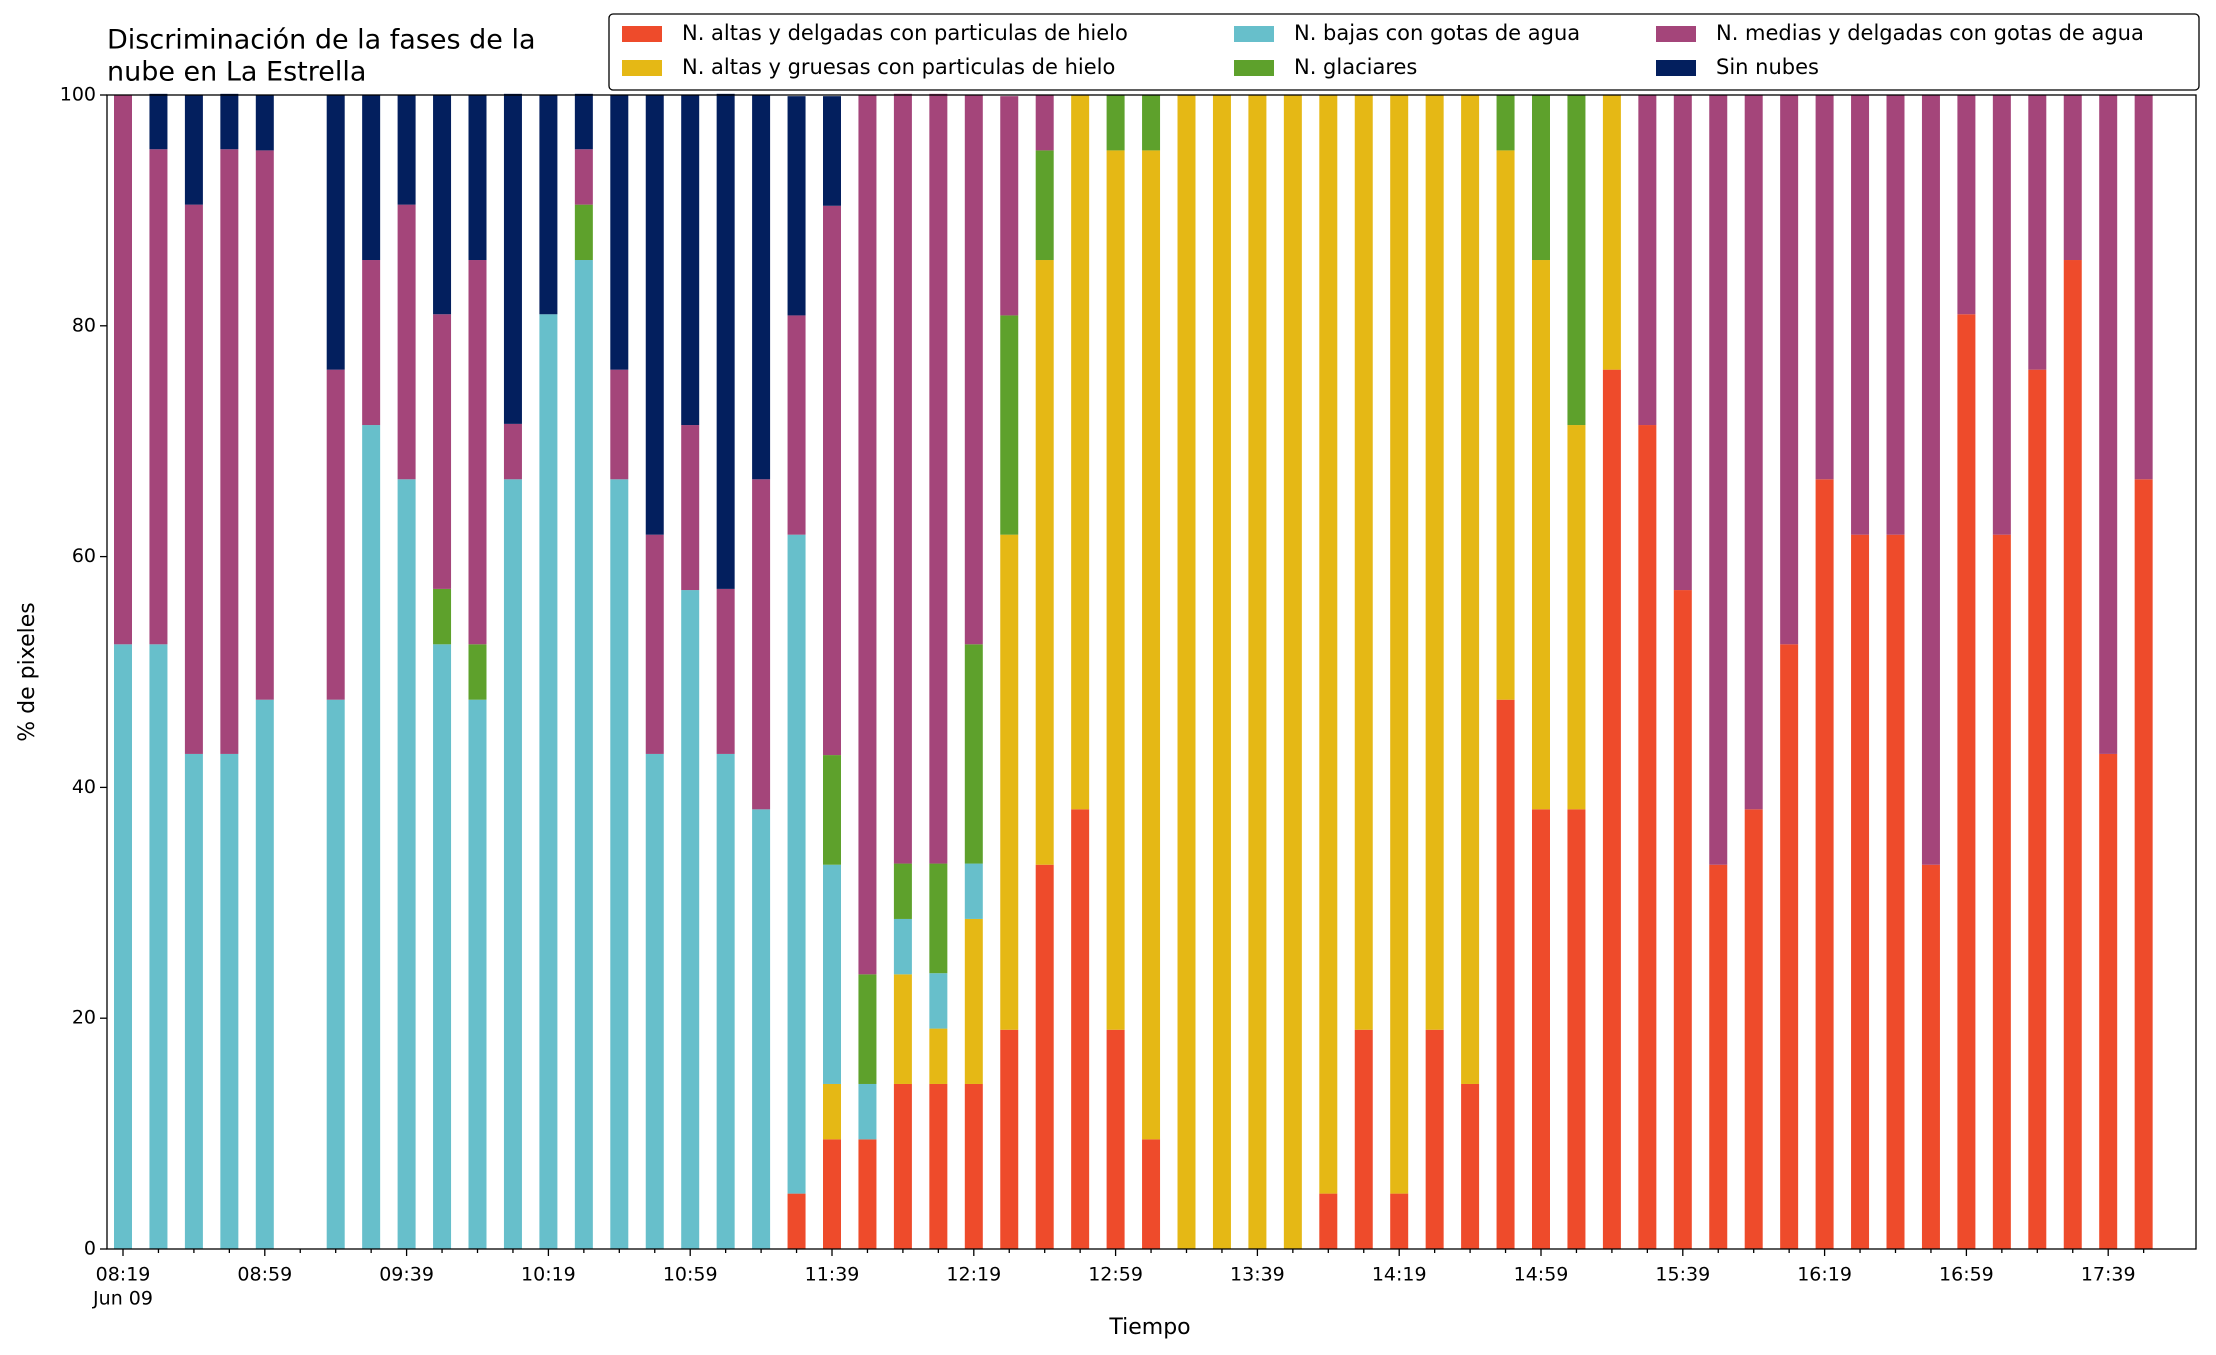 The image size is (2216, 1355). I want to click on x-tick-label: 14:19, so click(1399, 1275).